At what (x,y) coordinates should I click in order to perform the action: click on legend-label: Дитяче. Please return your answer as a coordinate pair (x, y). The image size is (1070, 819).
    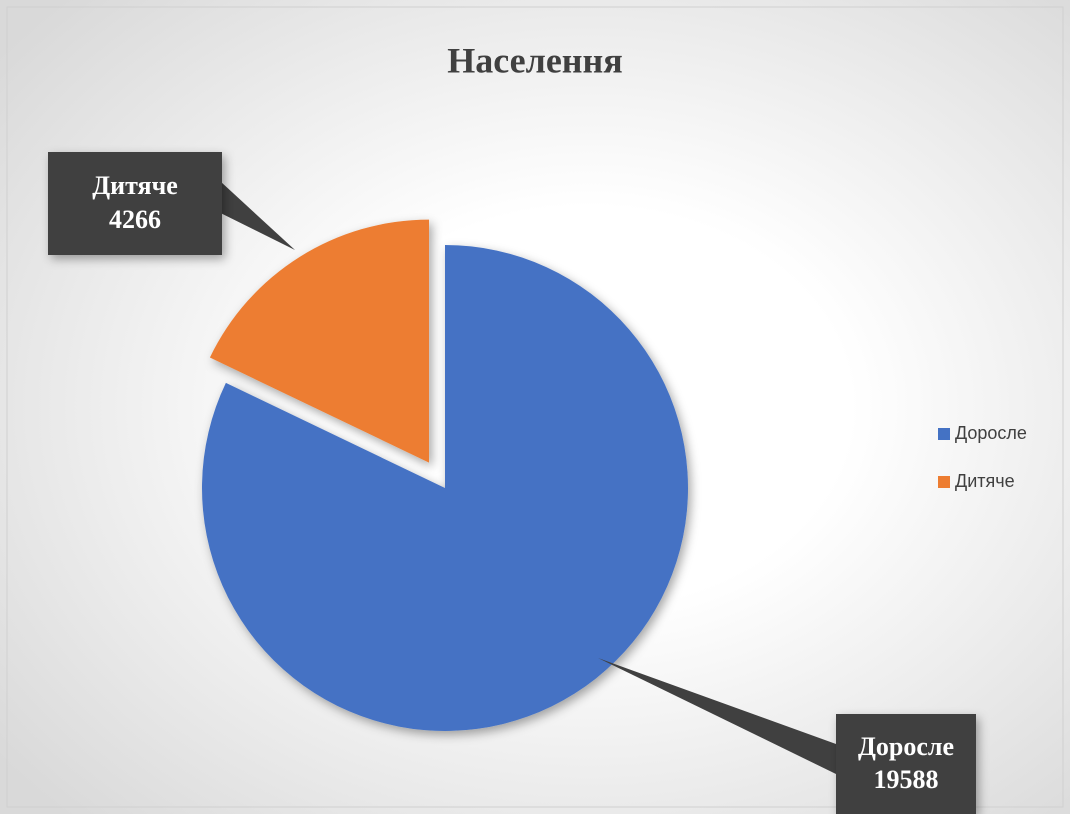
    Looking at the image, I should click on (985, 481).